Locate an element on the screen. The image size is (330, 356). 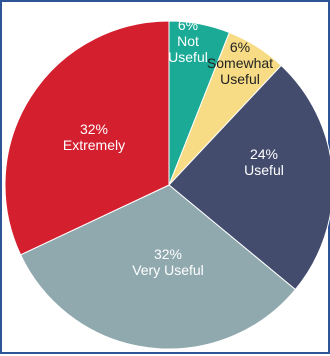
slice-label-2-line-1: Useful is located at coordinates (264, 170).